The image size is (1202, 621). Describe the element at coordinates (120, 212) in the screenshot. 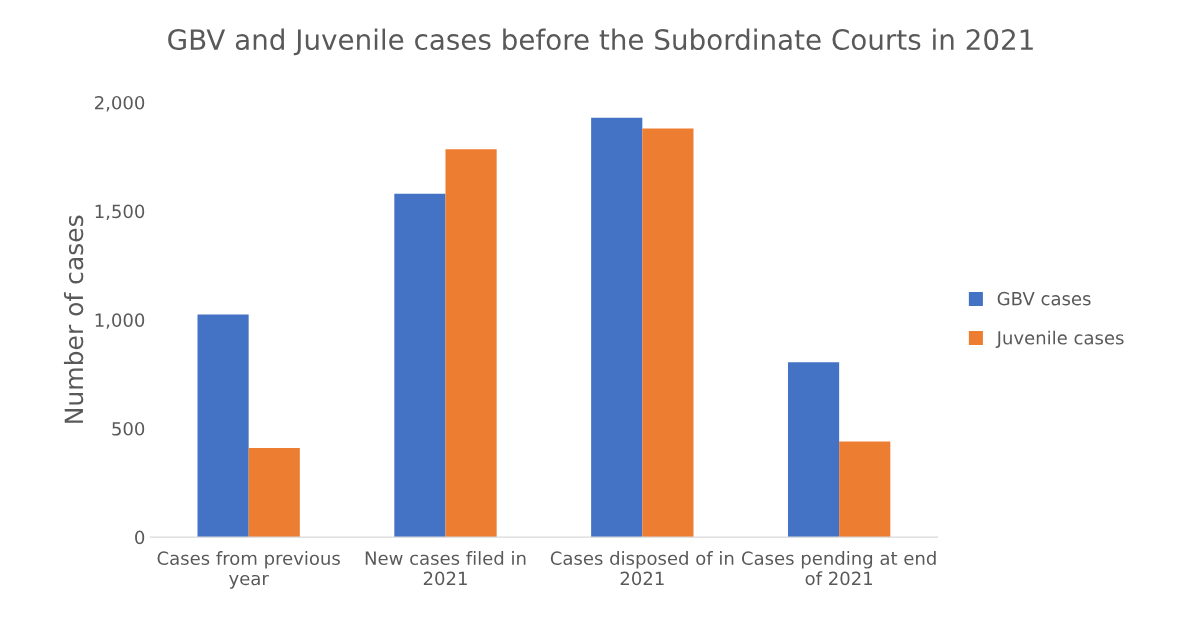

I see `y-tick-label: 1,500` at that location.